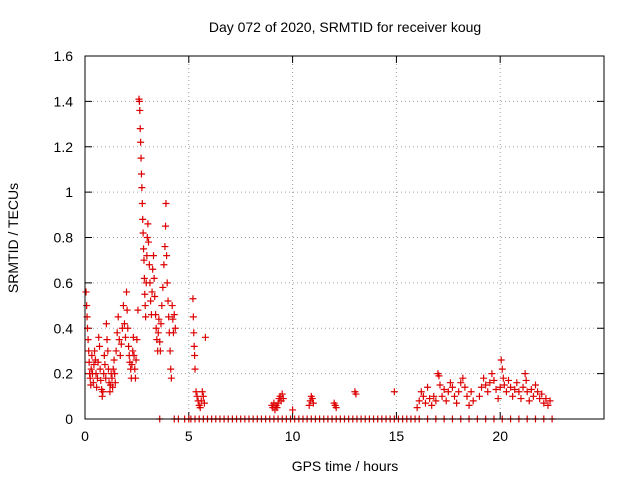  I want to click on y-tick-label: 1.4, so click(64, 101).